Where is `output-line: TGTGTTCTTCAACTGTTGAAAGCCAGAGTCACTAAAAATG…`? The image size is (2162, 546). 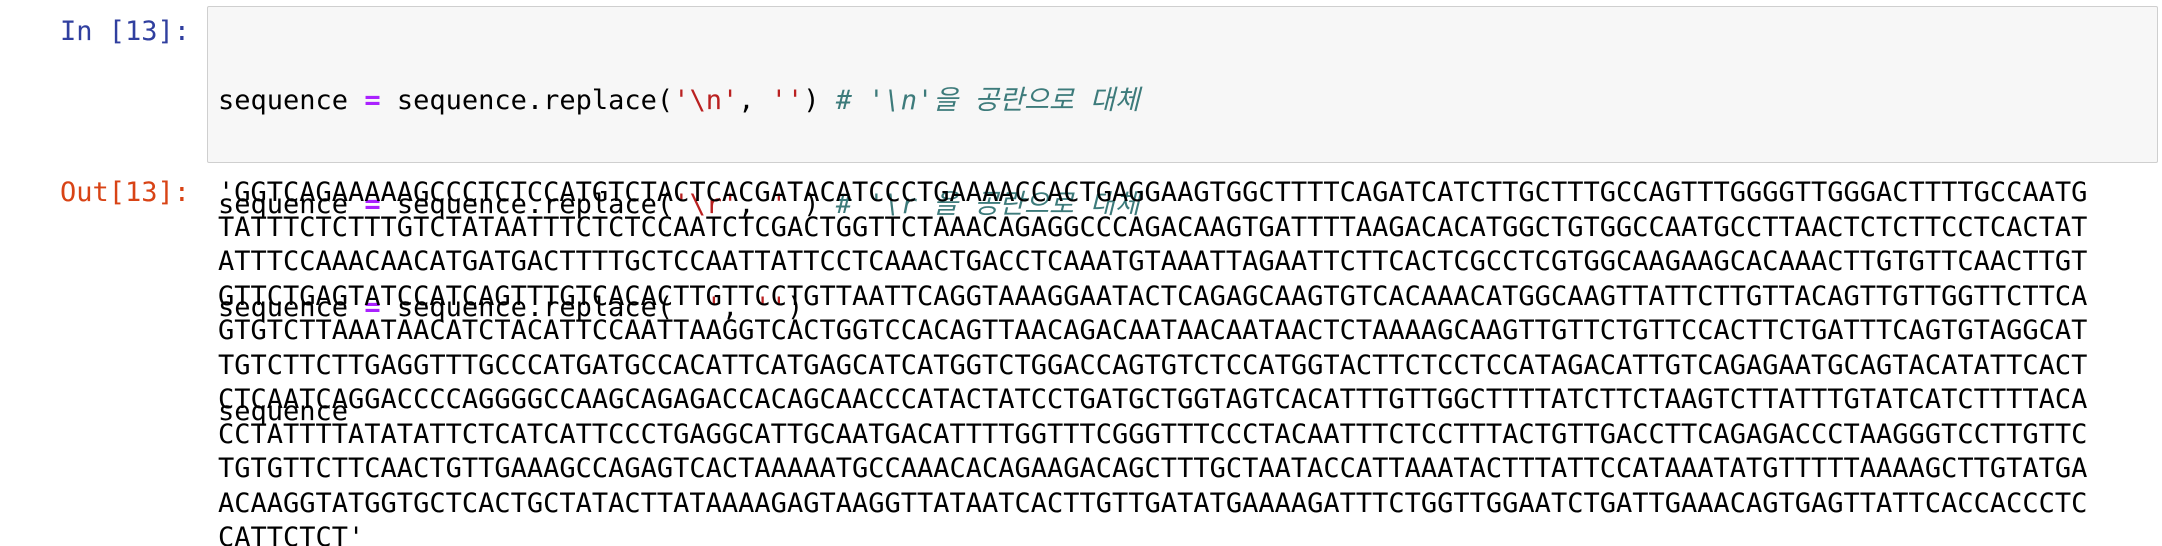
output-line: TGTGTTCTTCAACTGTTGAAAGCCAGAGTCACTAAAAATG… is located at coordinates (1153, 468).